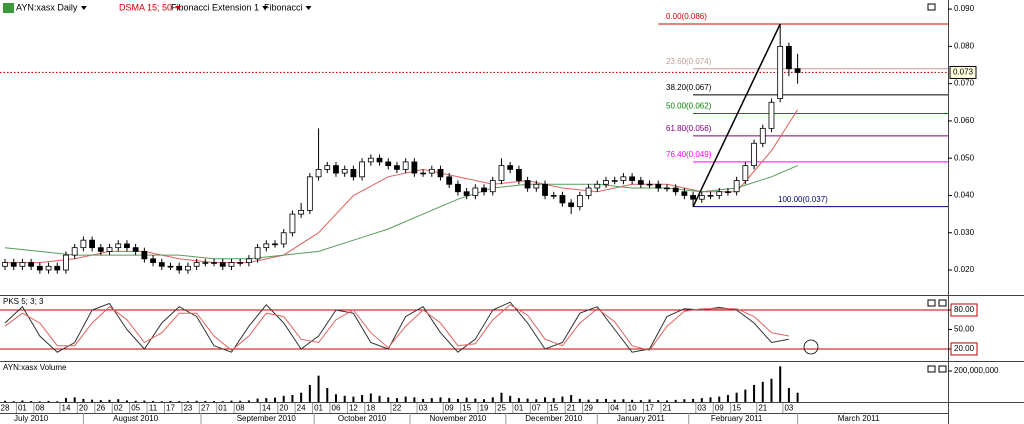 Image resolution: width=1024 pixels, height=424 pixels. Describe the element at coordinates (396, 327) in the screenshot. I see `oscillator-line` at that location.